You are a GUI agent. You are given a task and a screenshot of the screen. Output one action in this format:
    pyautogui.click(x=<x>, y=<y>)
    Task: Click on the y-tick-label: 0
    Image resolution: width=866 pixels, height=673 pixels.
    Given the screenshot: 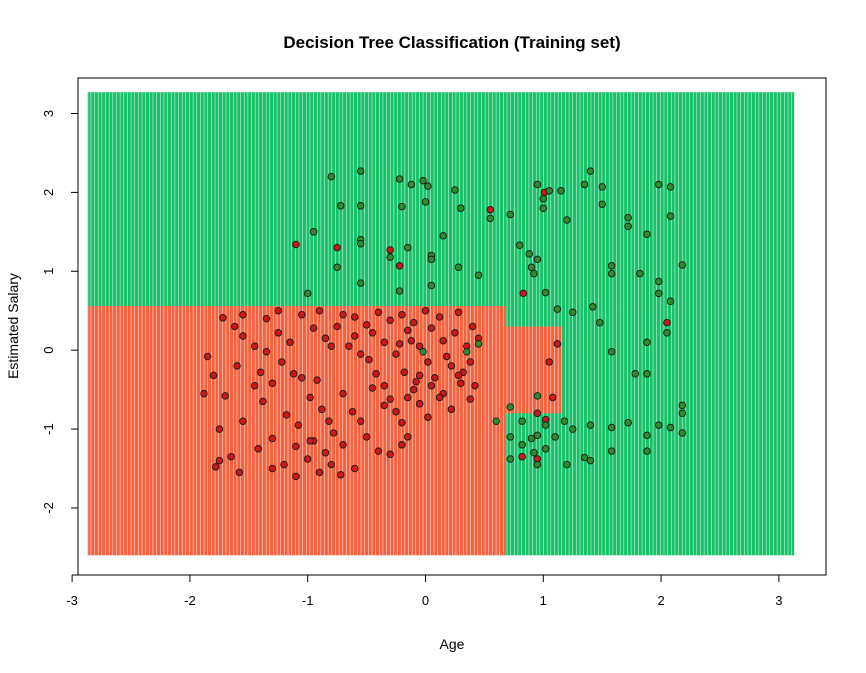 What is the action you would take?
    pyautogui.click(x=48, y=350)
    